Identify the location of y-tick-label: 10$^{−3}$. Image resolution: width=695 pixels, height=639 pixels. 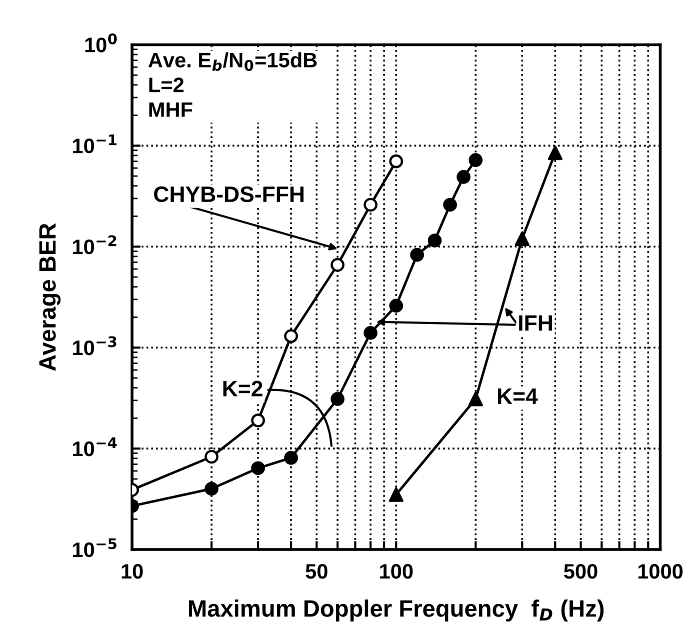
(94, 346).